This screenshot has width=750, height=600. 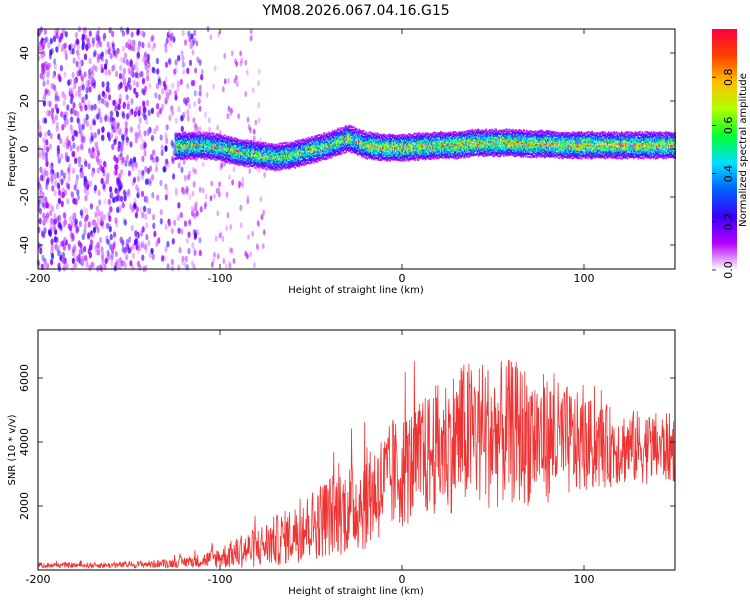 I want to click on colorbar-label: Normalized spectral amplitude, so click(x=743, y=150).